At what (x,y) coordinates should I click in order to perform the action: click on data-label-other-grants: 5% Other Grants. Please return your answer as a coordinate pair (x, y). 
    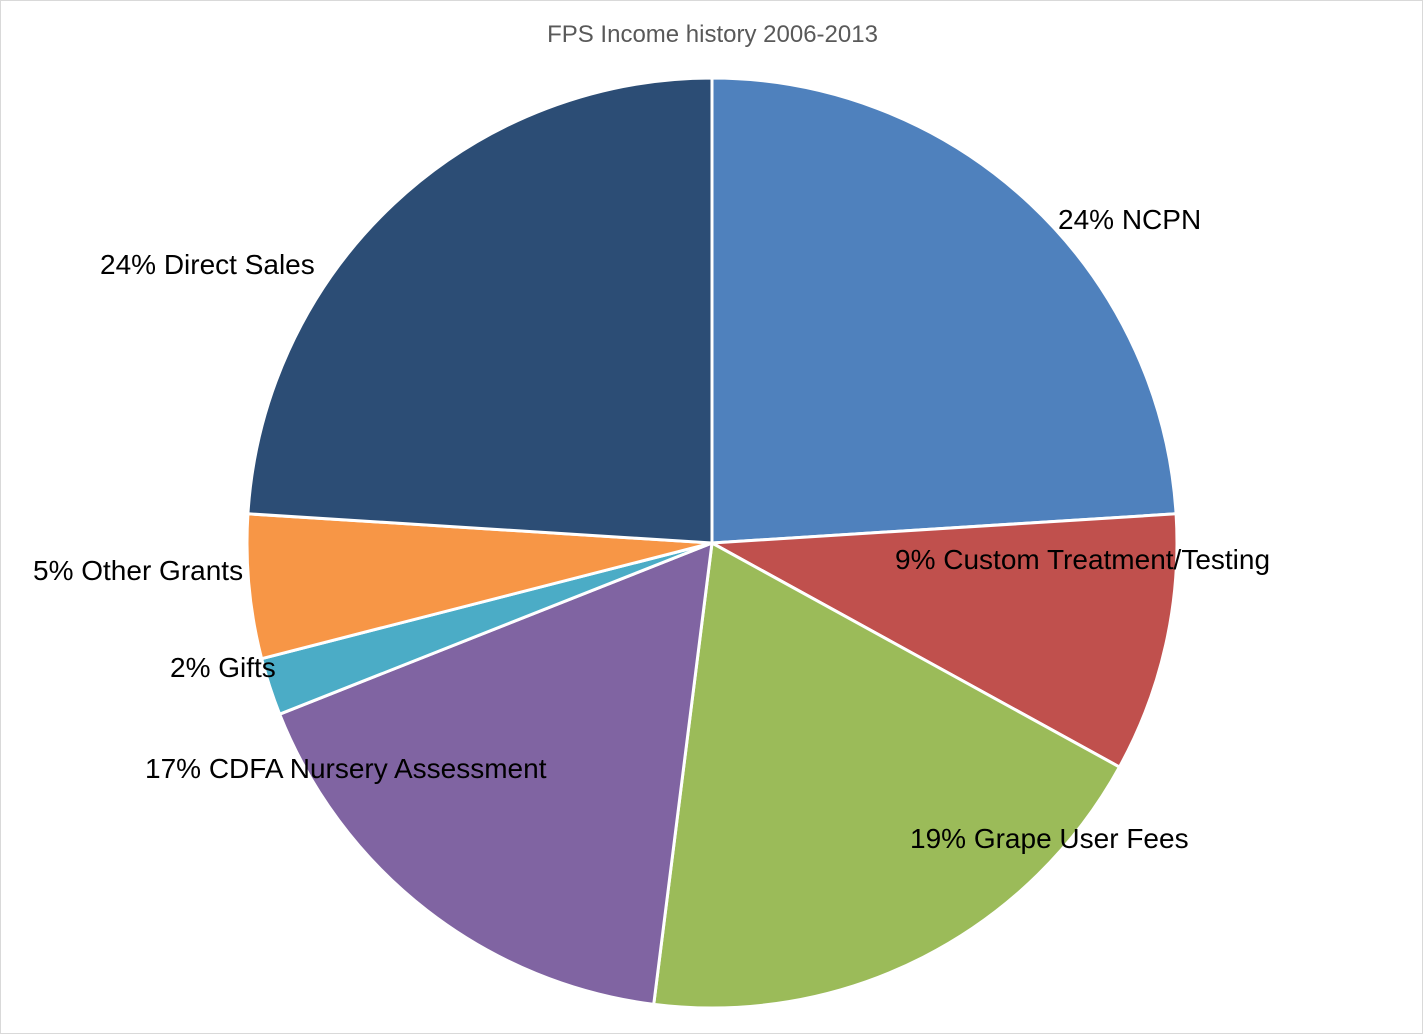
    Looking at the image, I should click on (138, 570).